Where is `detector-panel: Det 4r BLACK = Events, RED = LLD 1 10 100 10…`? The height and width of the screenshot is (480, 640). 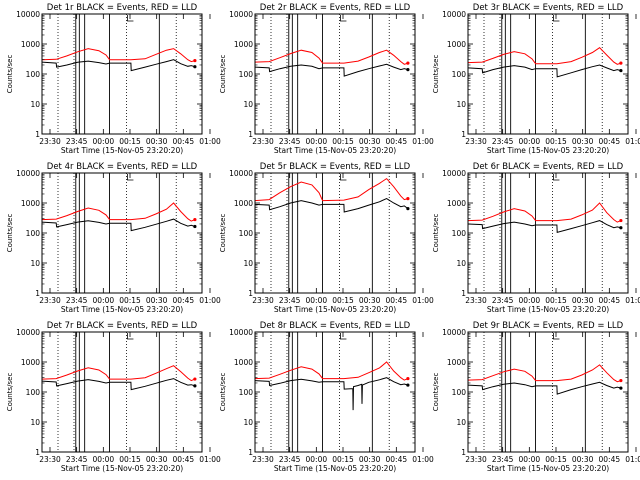
detector-panel: Det 4r BLACK = Events, RED = LLD 1 10 100 10… is located at coordinates (113, 238).